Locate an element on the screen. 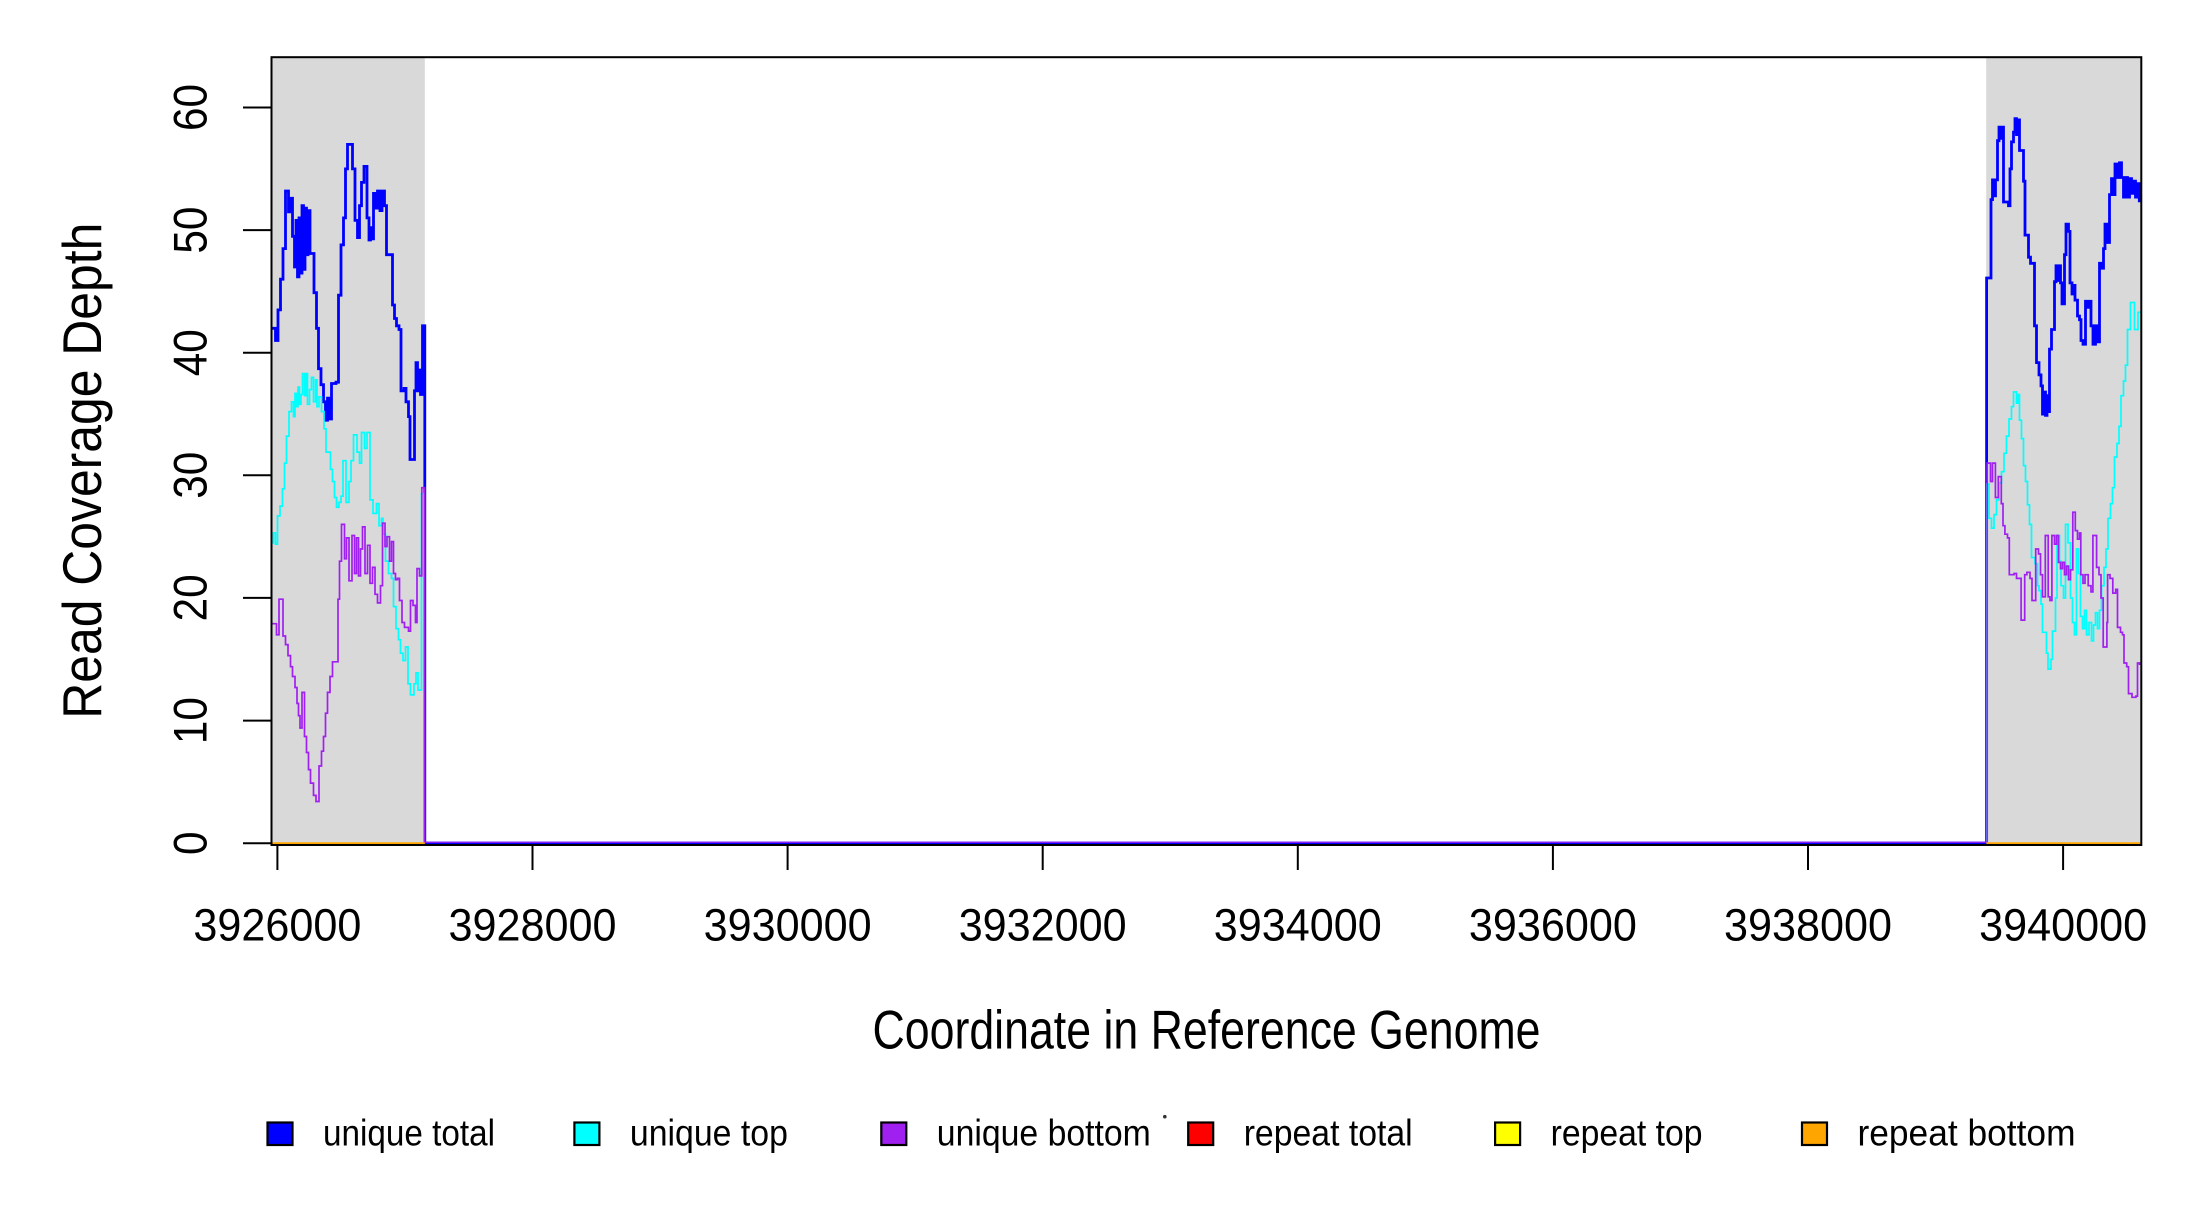 This screenshot has width=2200, height=1205. svg-text: 20 is located at coordinates (190, 597).